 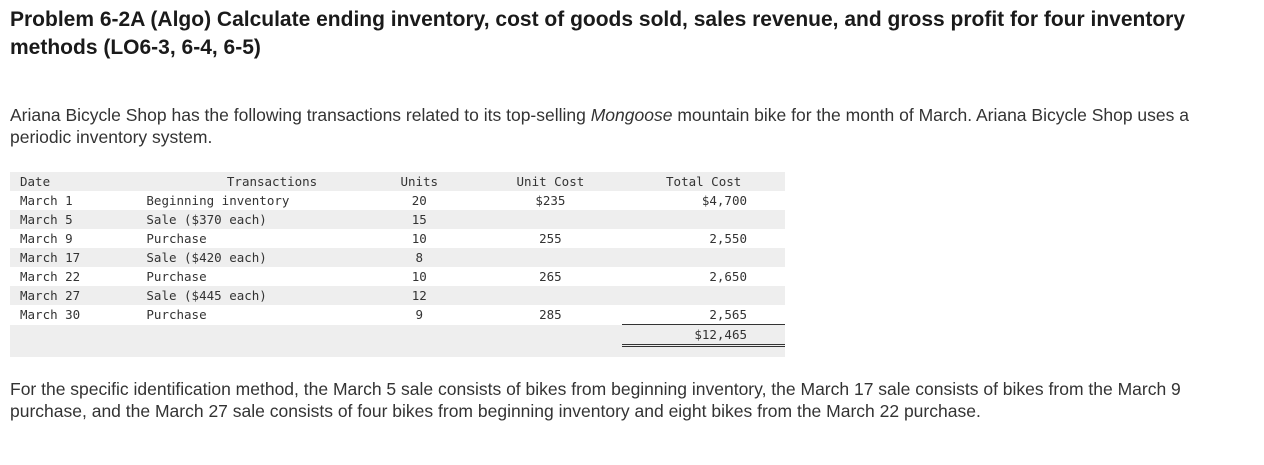 What do you see at coordinates (703, 276) in the screenshot?
I see `row-total-cost: 2,650` at bounding box center [703, 276].